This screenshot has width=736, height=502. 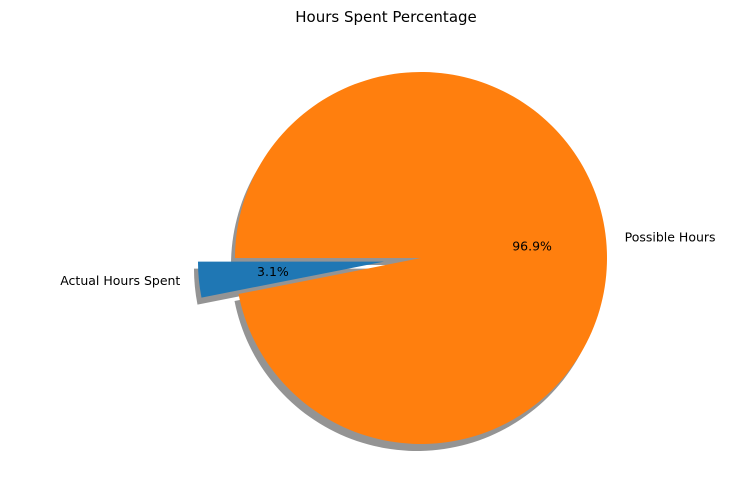 What do you see at coordinates (532, 246) in the screenshot?
I see `slice-percent-possible-hours: 96.9%` at bounding box center [532, 246].